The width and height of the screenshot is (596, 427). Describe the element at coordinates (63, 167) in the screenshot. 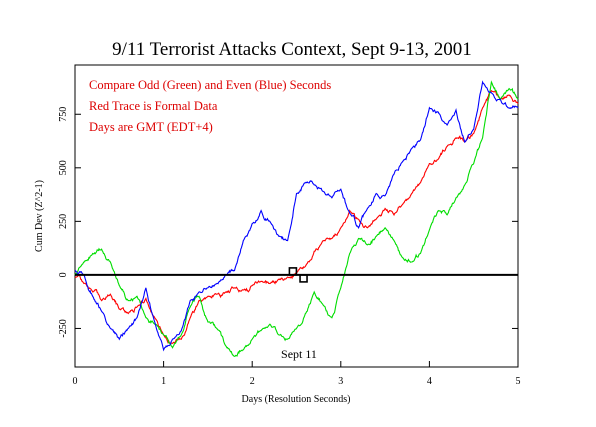

I see `y-tick-label-3: 500` at that location.